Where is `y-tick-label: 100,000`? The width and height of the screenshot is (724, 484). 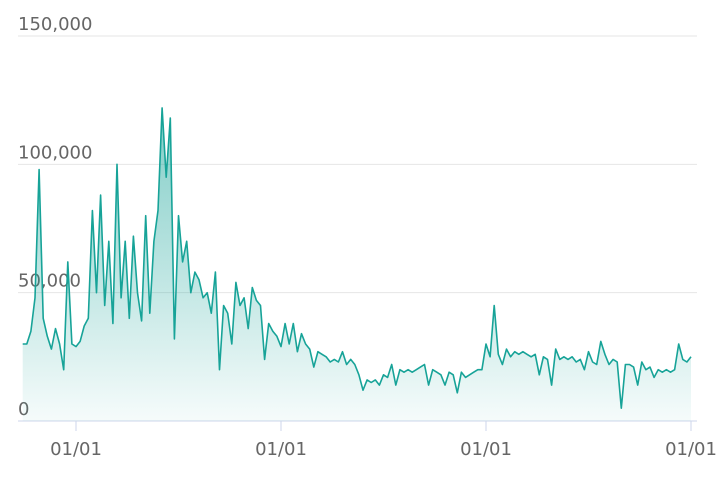 y-tick-label: 100,000 is located at coordinates (55, 152).